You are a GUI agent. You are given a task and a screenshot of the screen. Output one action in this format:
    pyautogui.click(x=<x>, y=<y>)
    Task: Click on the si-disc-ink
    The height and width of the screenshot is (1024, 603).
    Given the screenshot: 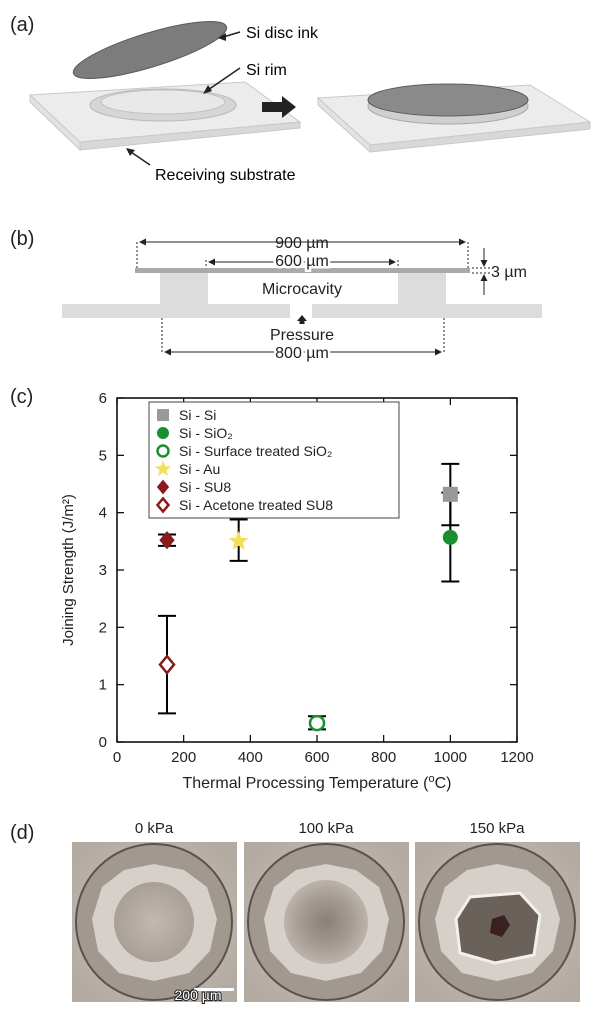 What is the action you would take?
    pyautogui.click(x=150, y=50)
    